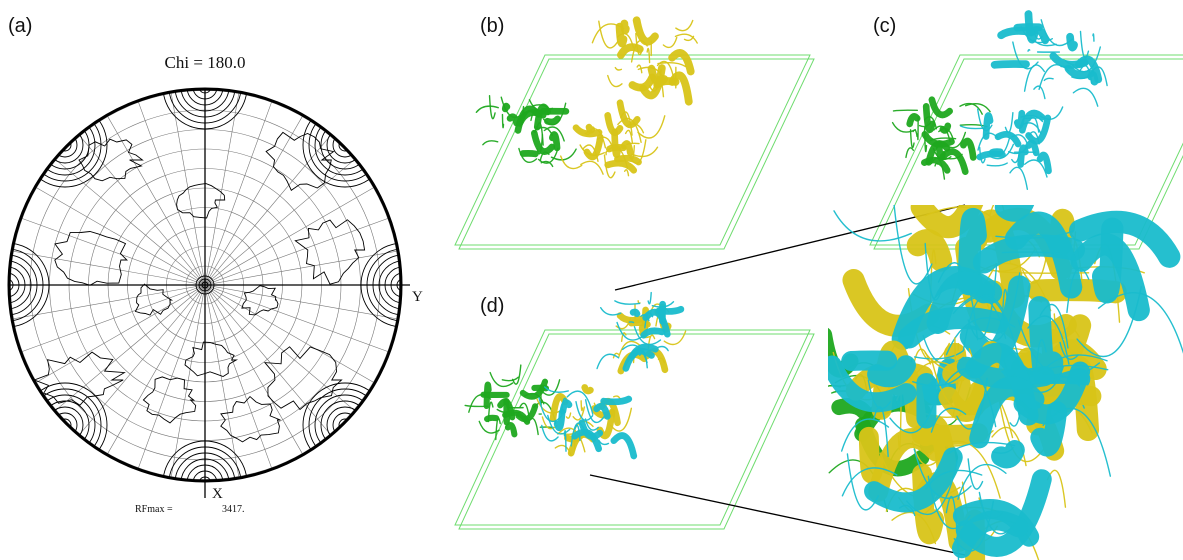 The width and height of the screenshot is (1183, 560). I want to click on panel-label: (d), so click(492, 306).